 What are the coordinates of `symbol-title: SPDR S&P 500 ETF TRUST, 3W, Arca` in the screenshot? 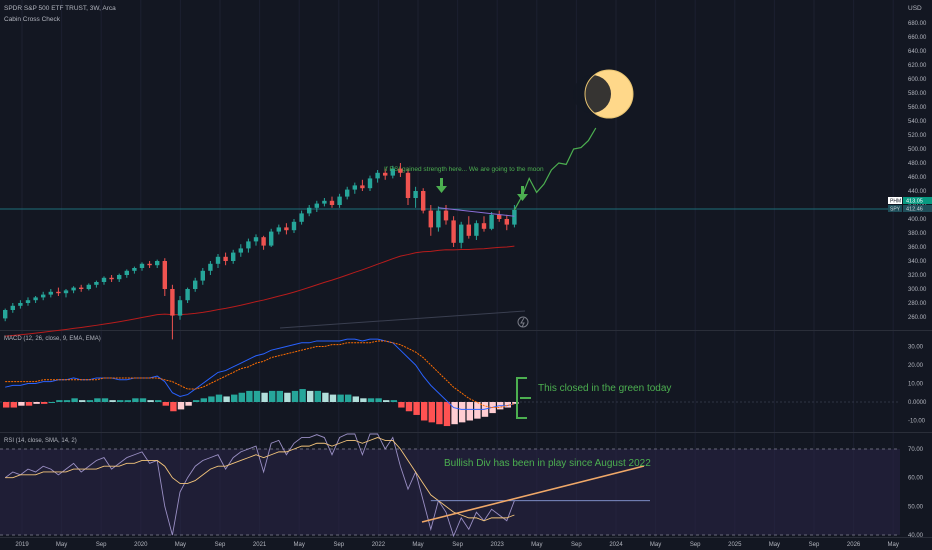 It's located at (60, 8).